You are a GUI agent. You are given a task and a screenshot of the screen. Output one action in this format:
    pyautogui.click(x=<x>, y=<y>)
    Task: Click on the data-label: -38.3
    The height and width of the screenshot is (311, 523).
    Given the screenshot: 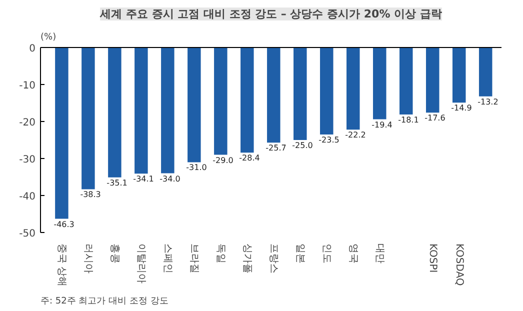 What is the action you would take?
    pyautogui.click(x=90, y=195)
    